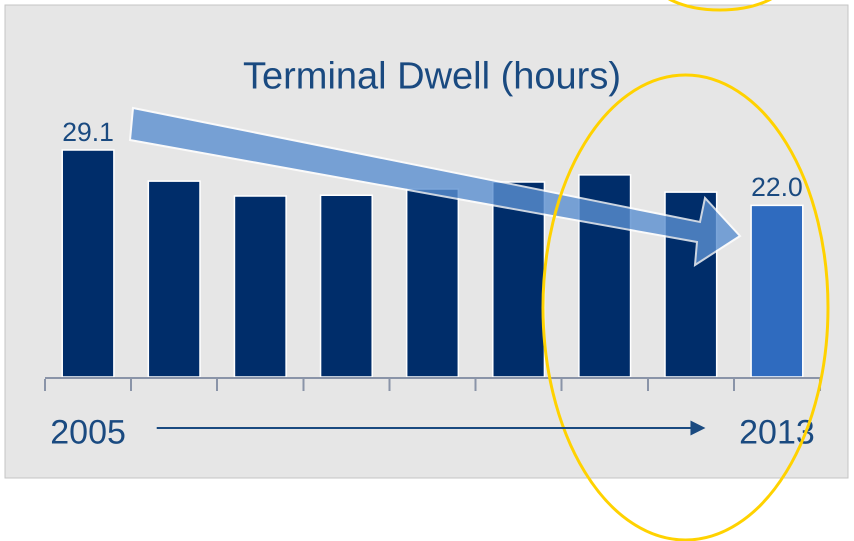  Describe the element at coordinates (88, 131) in the screenshot. I see `data-label: 29.1` at that location.